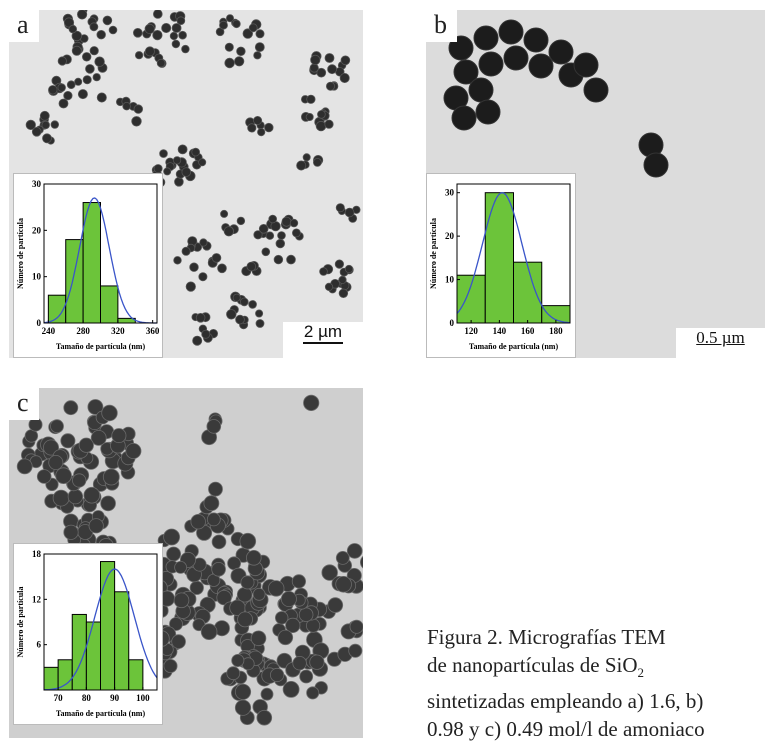  What do you see at coordinates (596, 669) in the screenshot?
I see `caption-line: de nanopartículas de SiO2` at bounding box center [596, 669].